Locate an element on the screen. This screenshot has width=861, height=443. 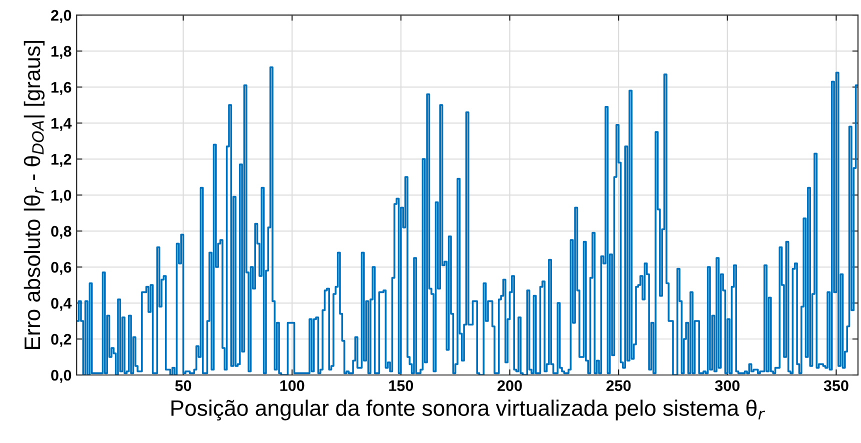
y-tick-label: 1,4 is located at coordinates (61, 124).